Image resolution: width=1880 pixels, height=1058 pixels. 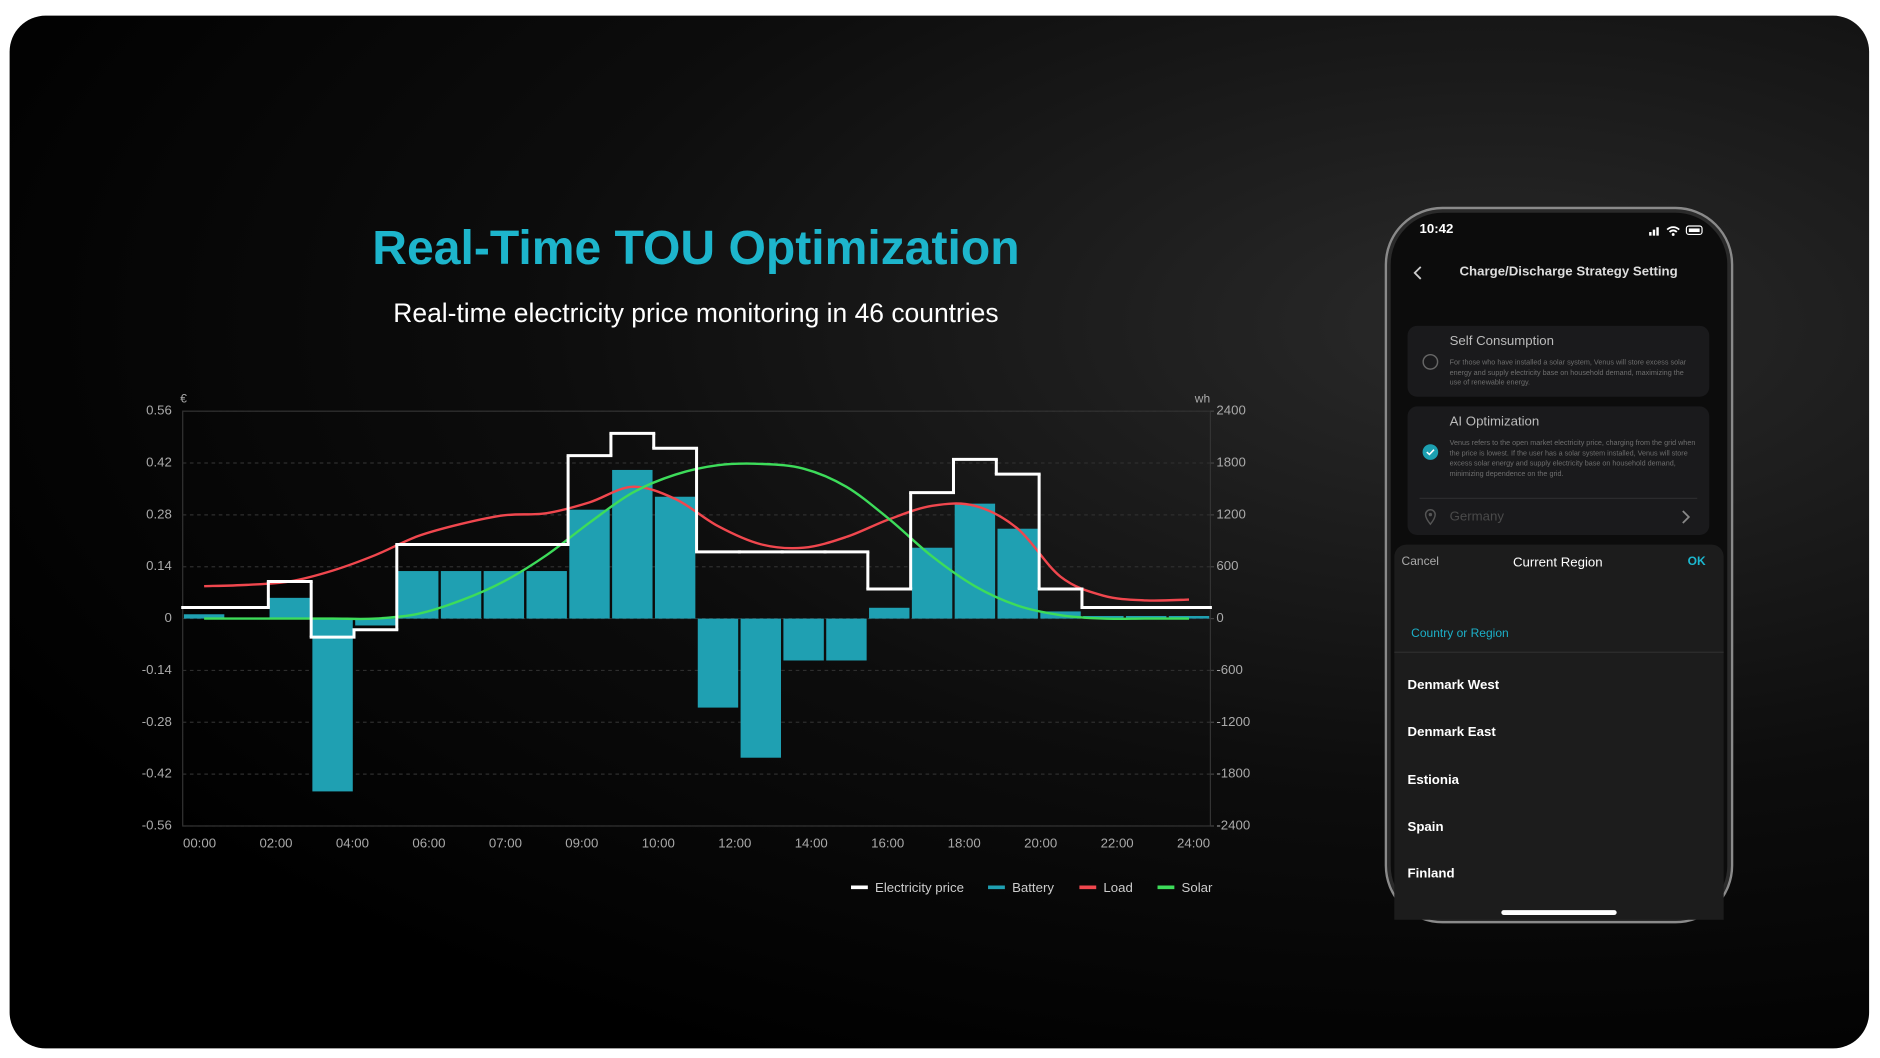 What do you see at coordinates (1229, 669) in the screenshot?
I see `y2-tick-label: -600` at bounding box center [1229, 669].